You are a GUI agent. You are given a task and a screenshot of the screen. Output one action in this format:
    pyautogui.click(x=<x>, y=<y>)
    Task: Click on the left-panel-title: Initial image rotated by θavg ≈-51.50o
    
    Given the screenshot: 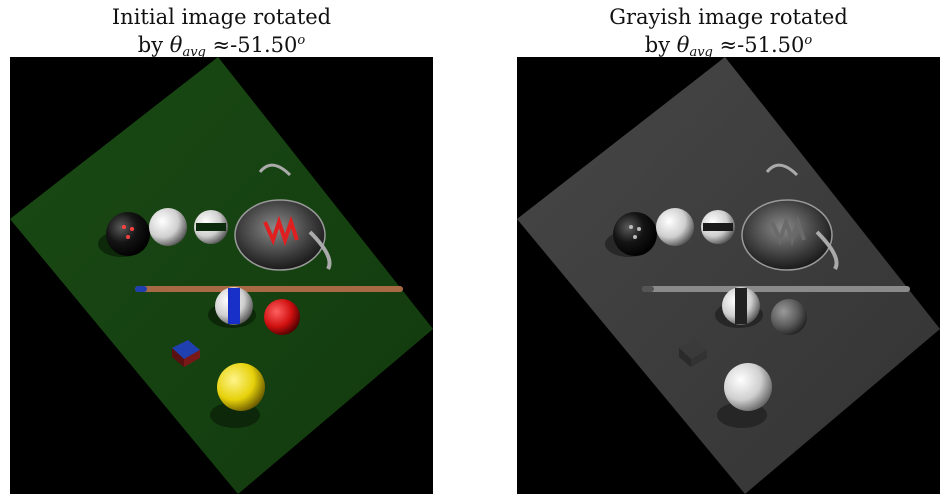 What is the action you would take?
    pyautogui.click(x=221, y=35)
    